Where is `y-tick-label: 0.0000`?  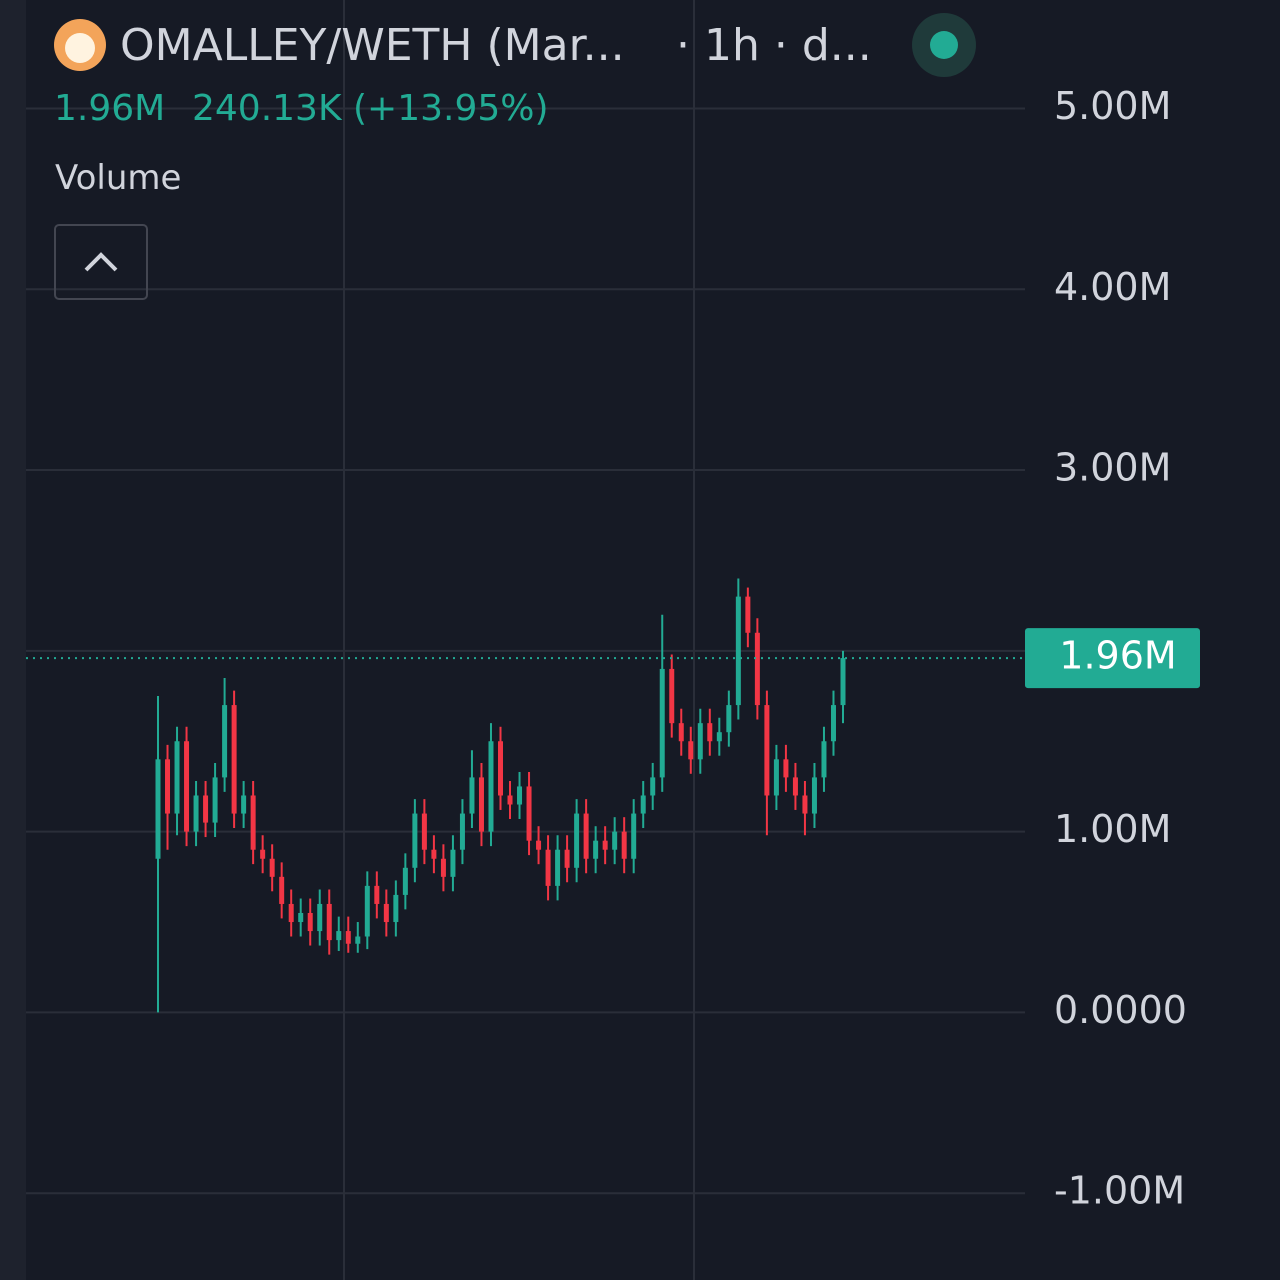 y-tick-label: 0.0000 is located at coordinates (1120, 1010).